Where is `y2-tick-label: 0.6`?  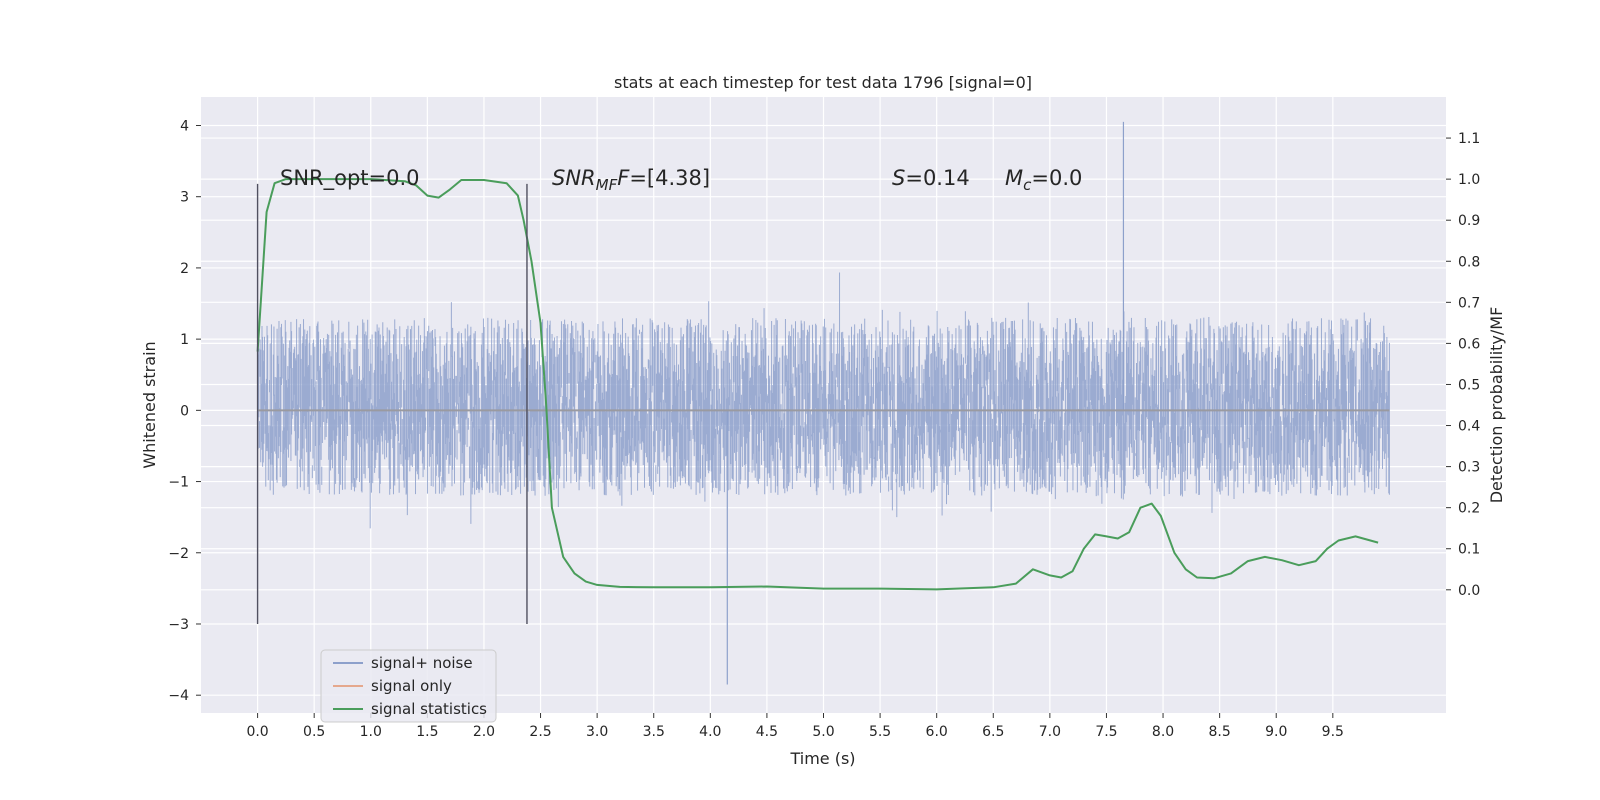 y2-tick-label: 0.6 is located at coordinates (1469, 344).